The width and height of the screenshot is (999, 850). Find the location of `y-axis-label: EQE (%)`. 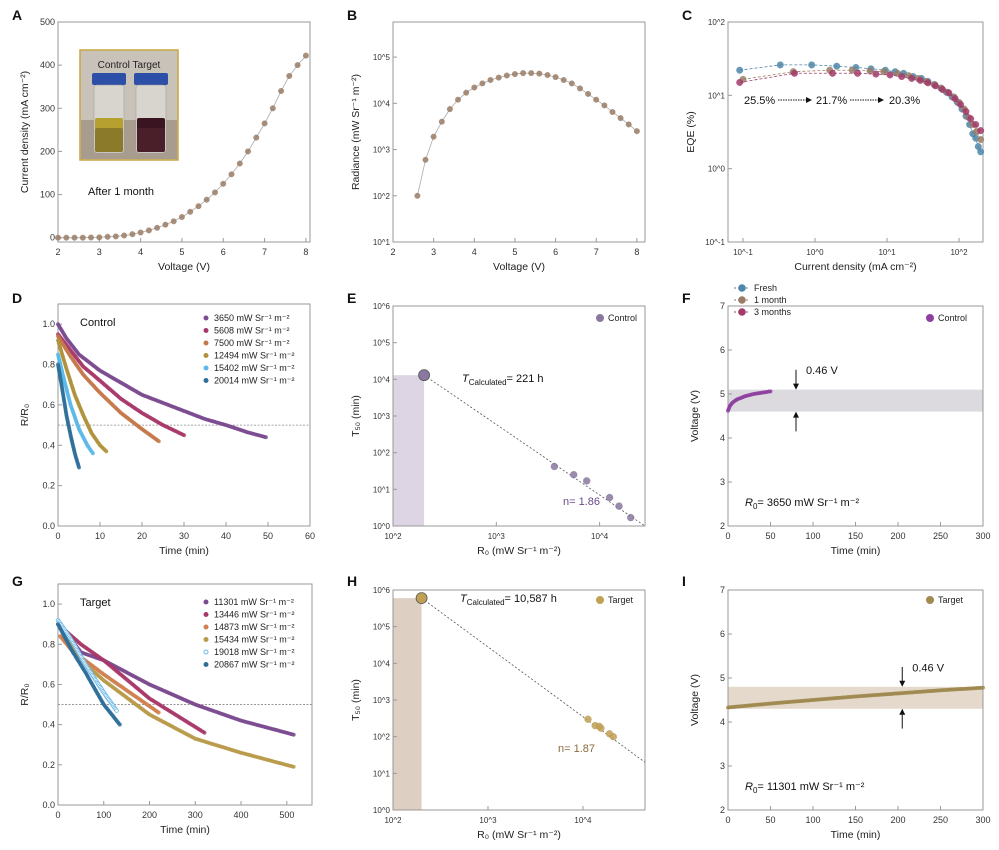

y-axis-label: EQE (%) is located at coordinates (691, 131).